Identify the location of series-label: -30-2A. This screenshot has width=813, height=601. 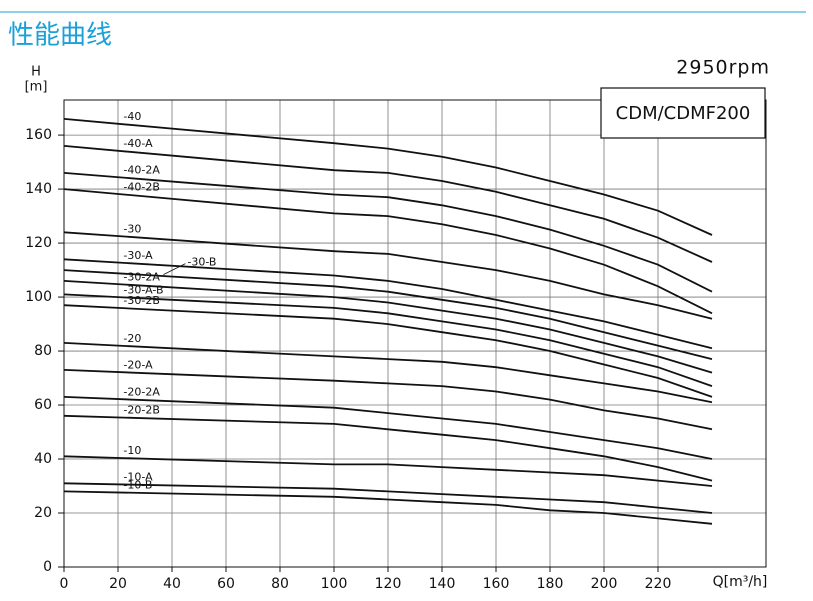
(141, 276).